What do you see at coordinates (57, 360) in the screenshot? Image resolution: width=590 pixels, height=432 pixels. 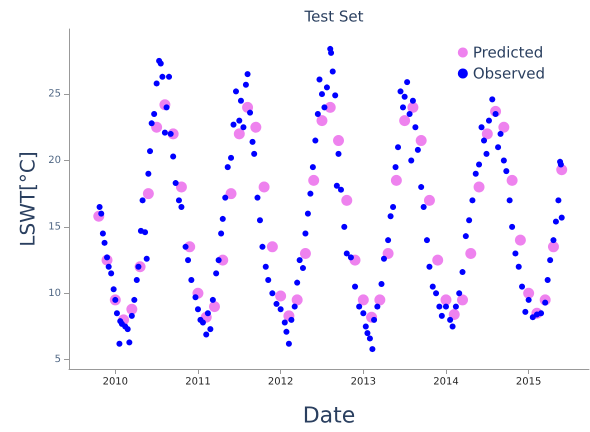 I see `y-tick-label: 5` at bounding box center [57, 360].